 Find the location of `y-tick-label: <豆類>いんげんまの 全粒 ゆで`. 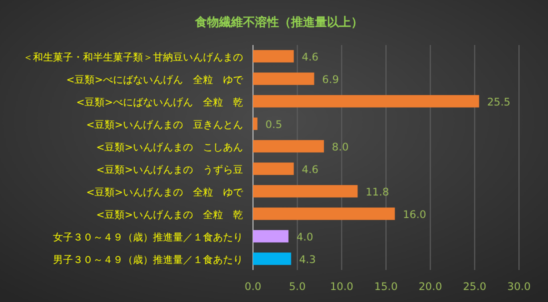

y-tick-label: <豆類>いんげんまの 全粒 ゆで is located at coordinates (165, 192).